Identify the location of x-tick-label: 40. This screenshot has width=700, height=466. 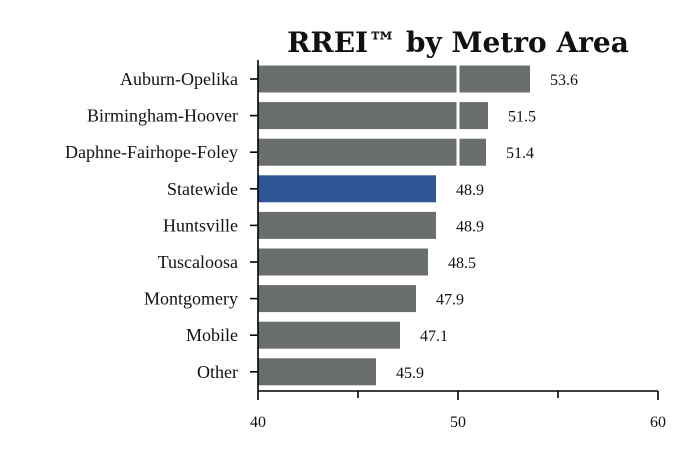
(258, 422).